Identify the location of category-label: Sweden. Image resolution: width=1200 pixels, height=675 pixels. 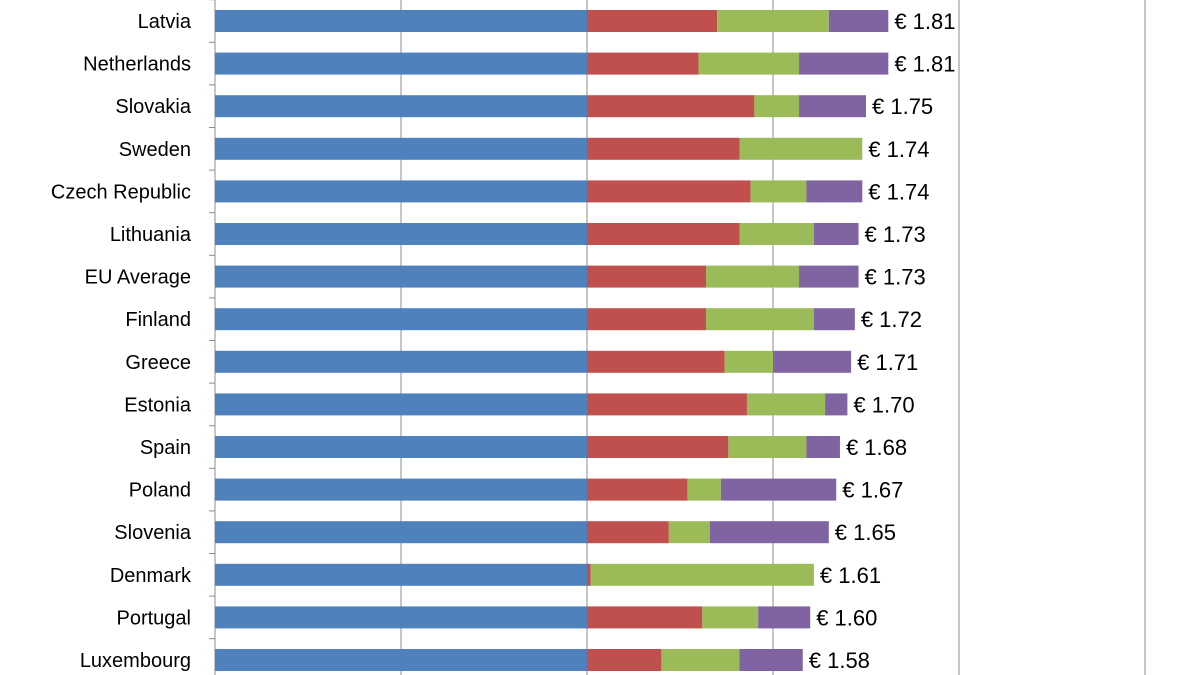
(155, 150).